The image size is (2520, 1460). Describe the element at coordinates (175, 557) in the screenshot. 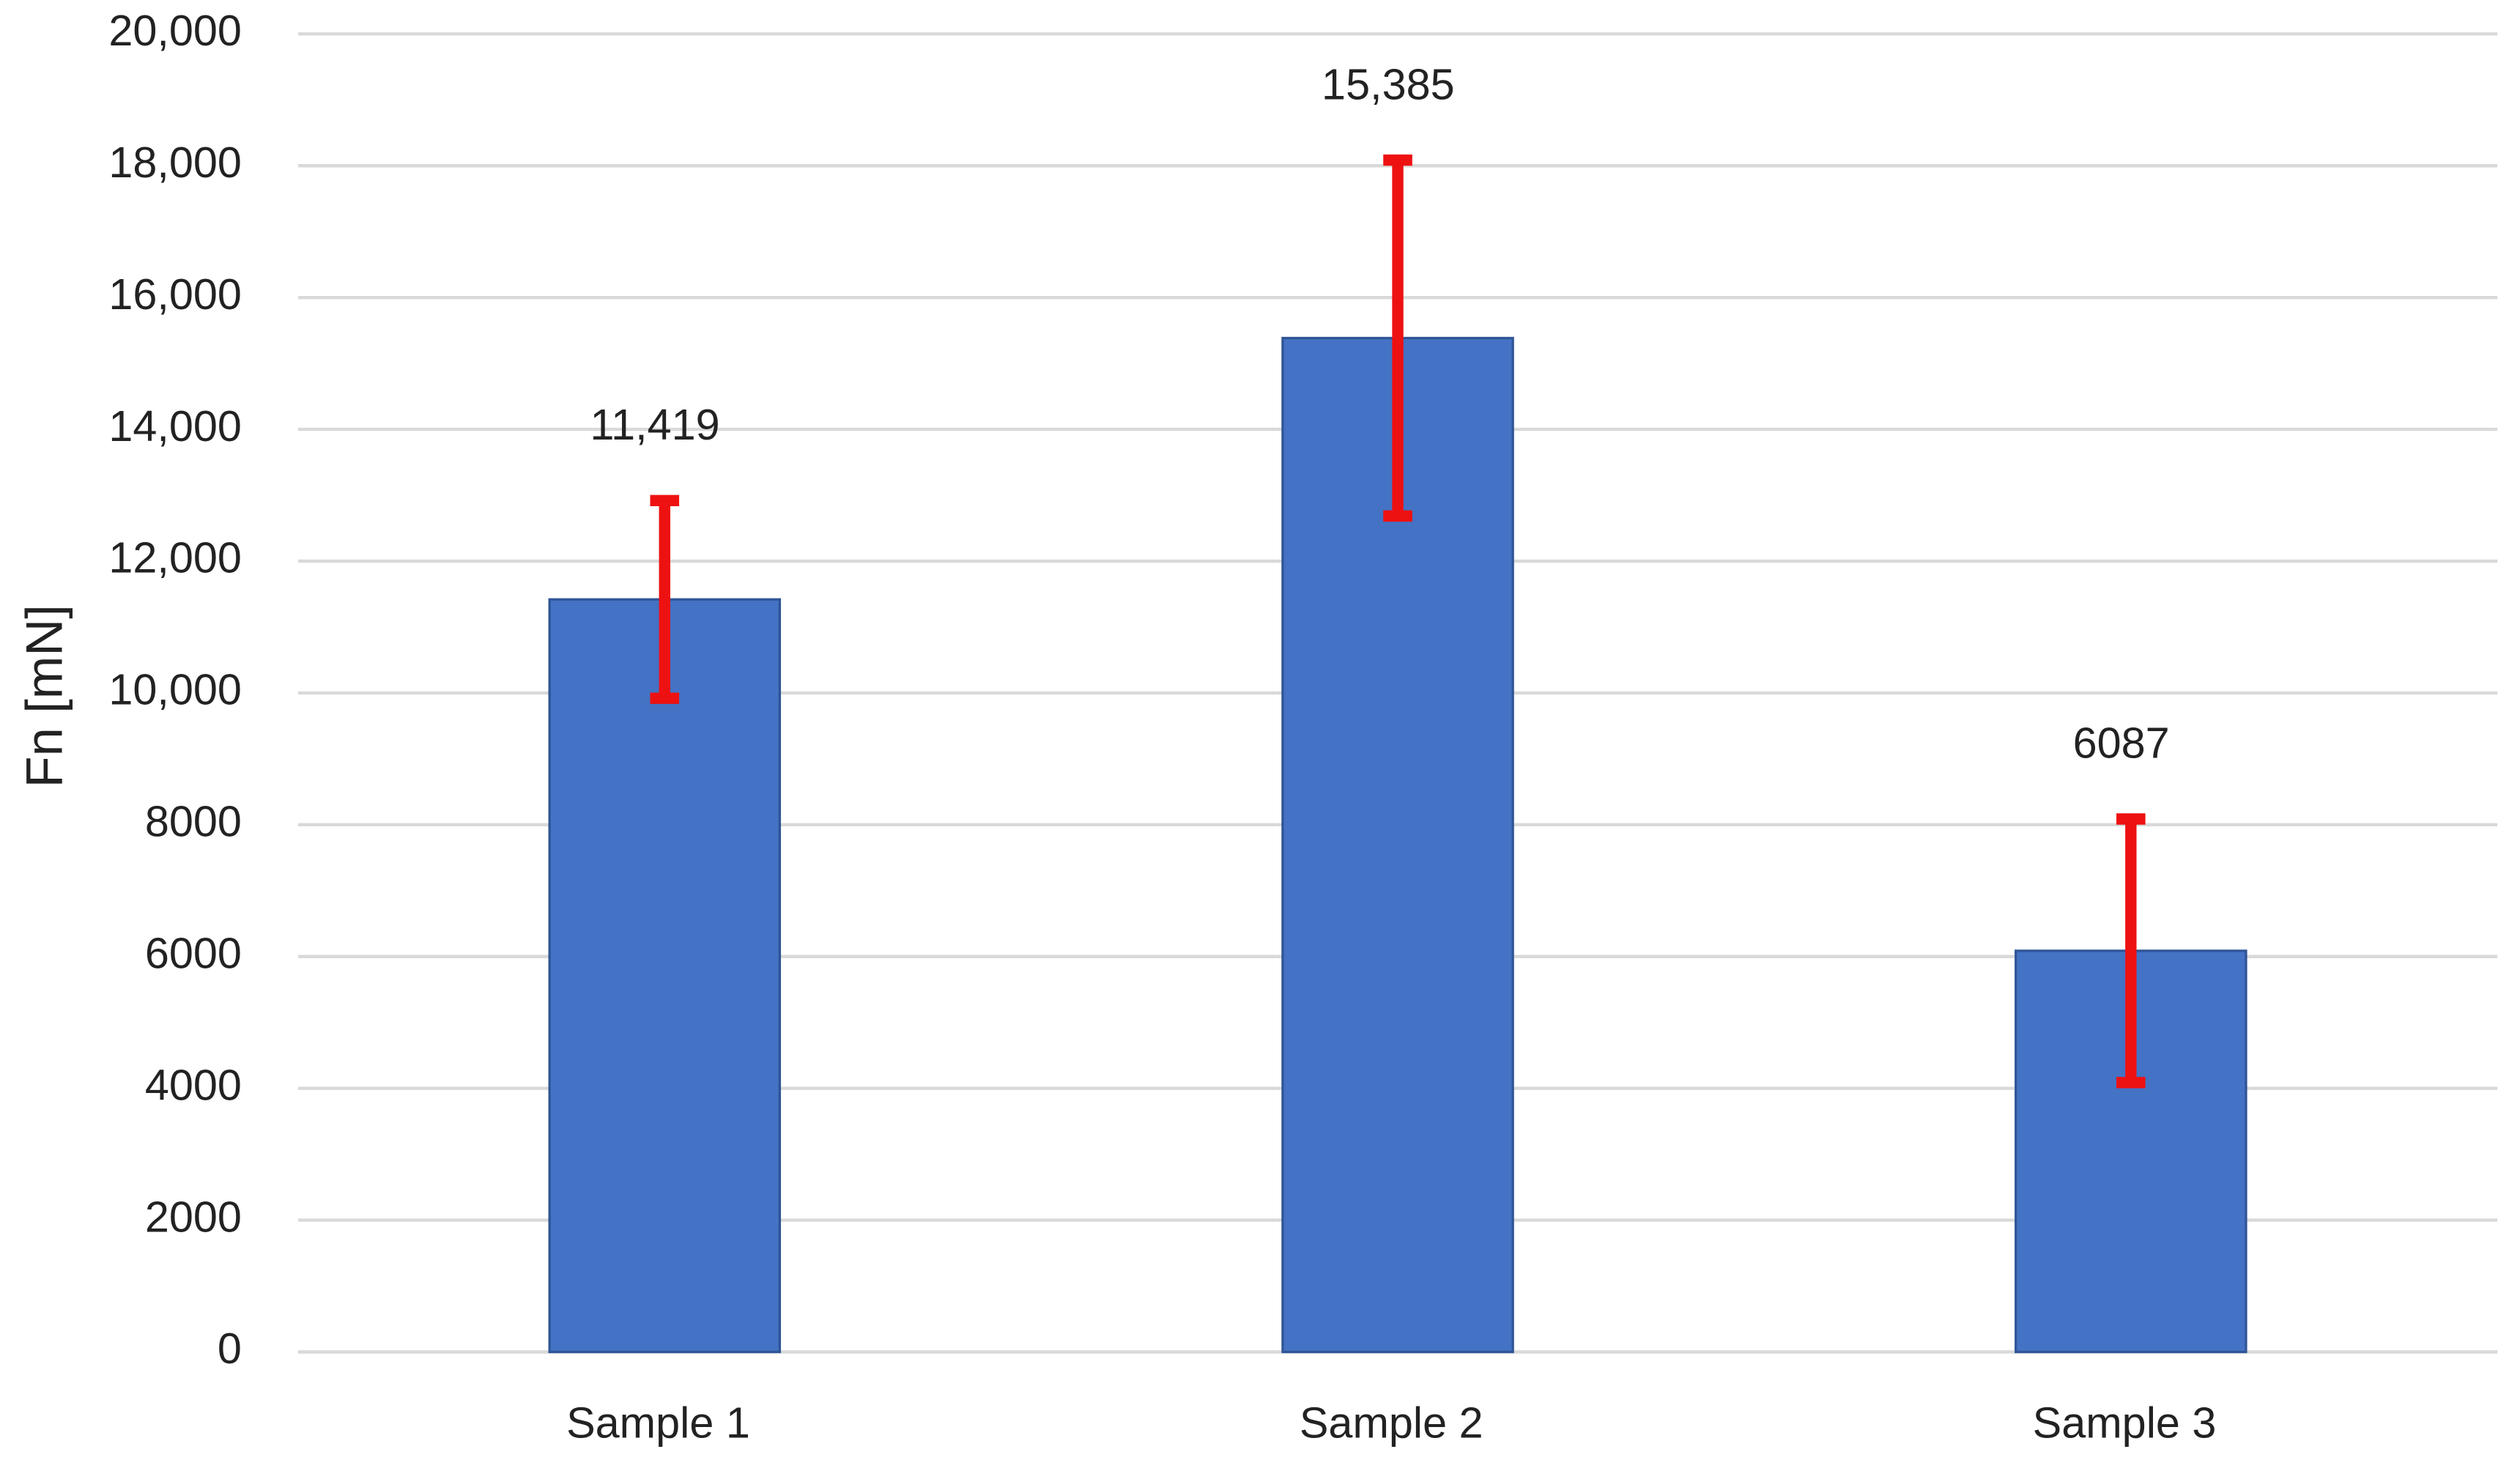

I see `y-tick-label: 12,000` at that location.